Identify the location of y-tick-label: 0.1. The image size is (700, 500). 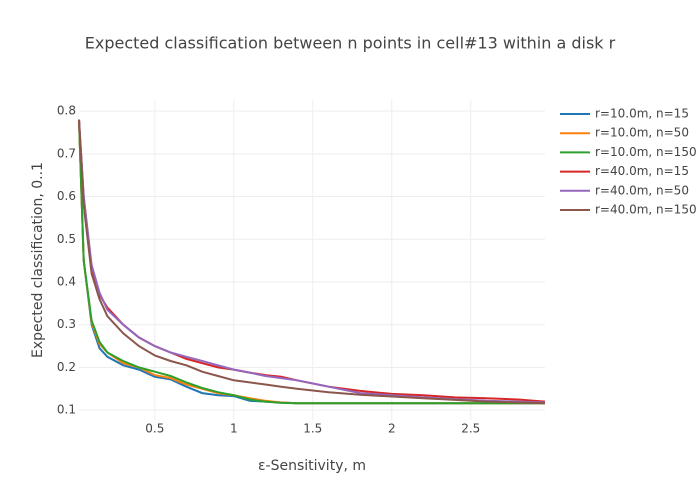
(66, 410).